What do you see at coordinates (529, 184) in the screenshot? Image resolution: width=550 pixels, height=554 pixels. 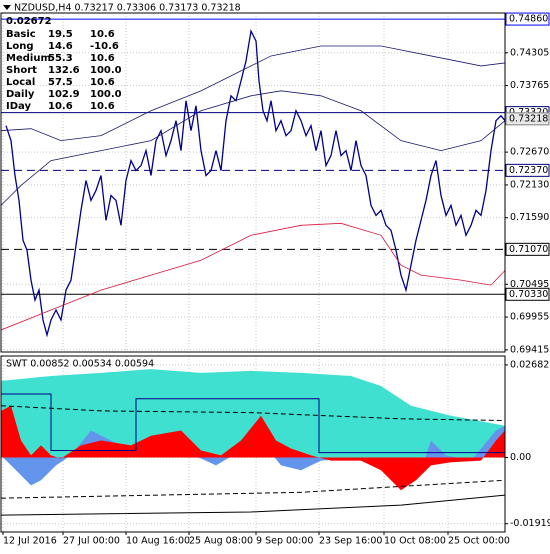 I see `y-tick-label: 0.72130` at bounding box center [529, 184].